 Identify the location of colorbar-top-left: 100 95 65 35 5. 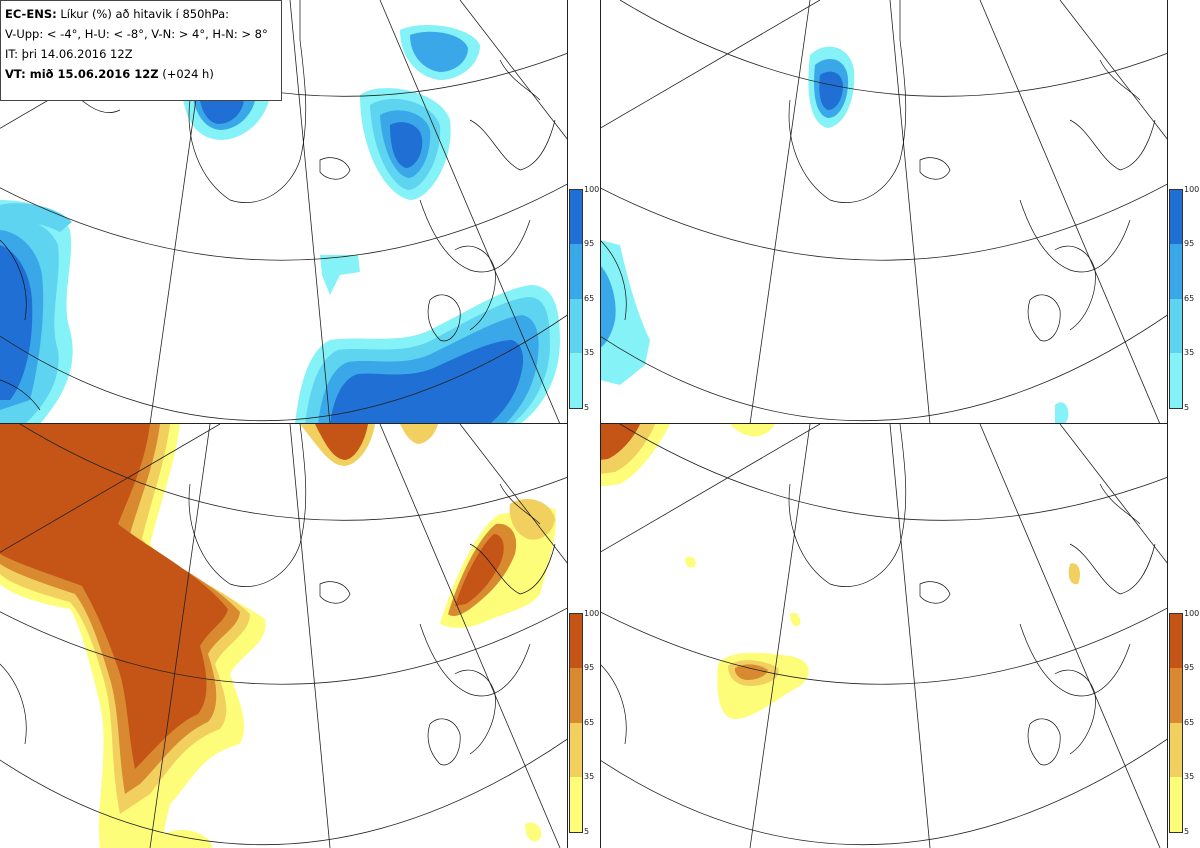
(584, 299).